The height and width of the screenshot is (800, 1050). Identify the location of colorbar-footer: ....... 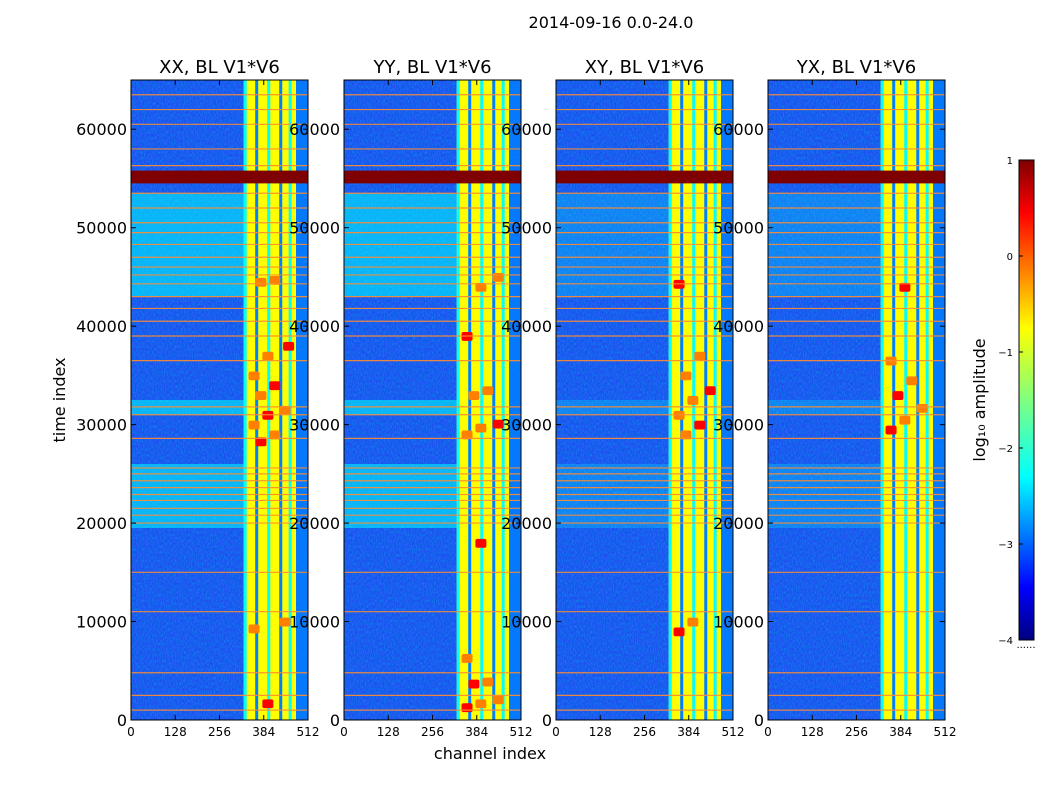
(1025, 645).